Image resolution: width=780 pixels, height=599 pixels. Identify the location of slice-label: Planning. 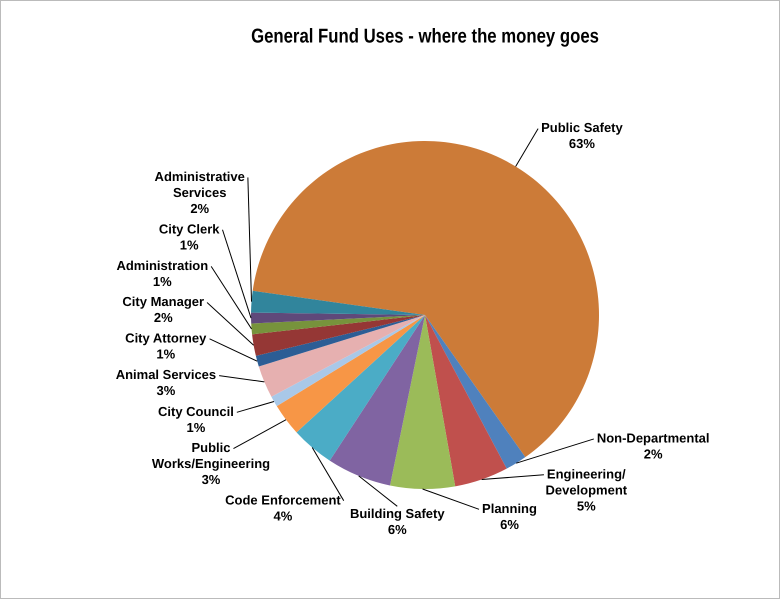
(509, 508).